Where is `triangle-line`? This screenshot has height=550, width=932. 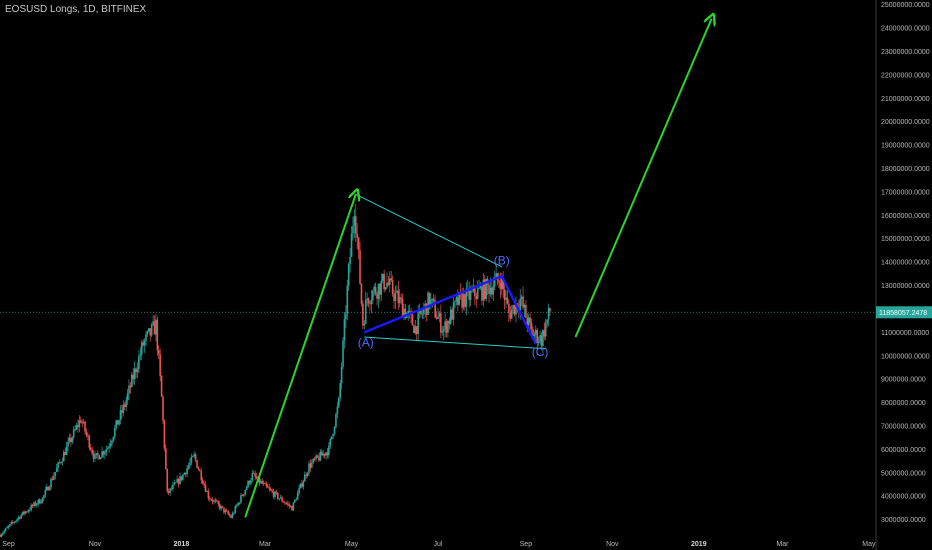
triangle-line is located at coordinates (455, 343).